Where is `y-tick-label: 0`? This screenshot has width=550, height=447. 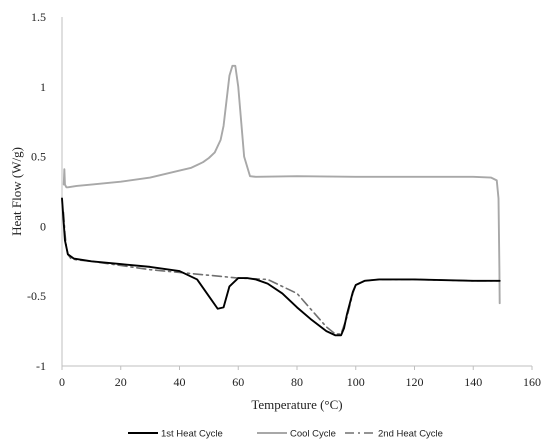
y-tick-label: 0 is located at coordinates (43, 226).